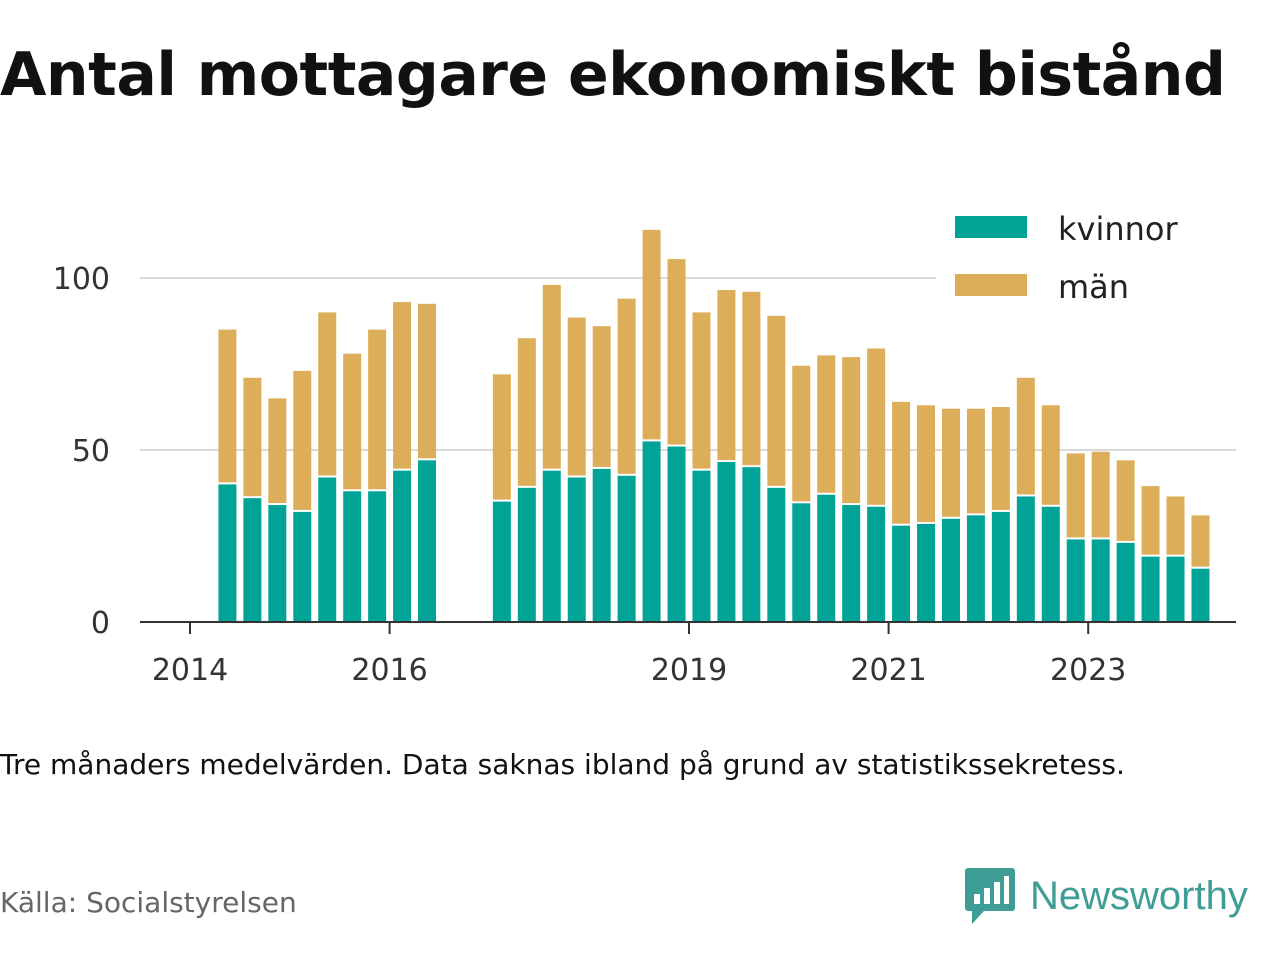 This screenshot has width=1280, height=960. I want to click on y-axis-ticks: 0 50 100, so click(81, 451).